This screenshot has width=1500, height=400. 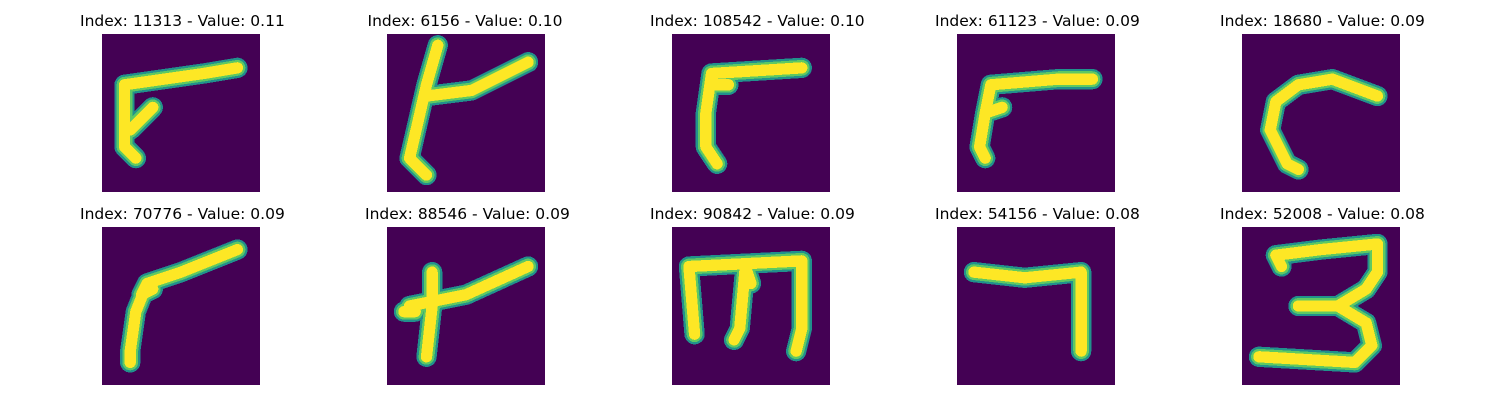 I want to click on digit-panel: Index: 70776 - Value: 0.09, so click(x=182, y=297).